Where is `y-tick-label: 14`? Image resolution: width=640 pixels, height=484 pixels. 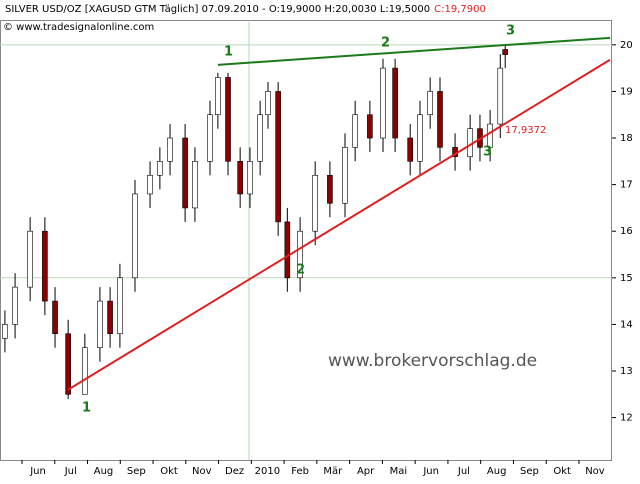
y-tick-label: 14 is located at coordinates (626, 324).